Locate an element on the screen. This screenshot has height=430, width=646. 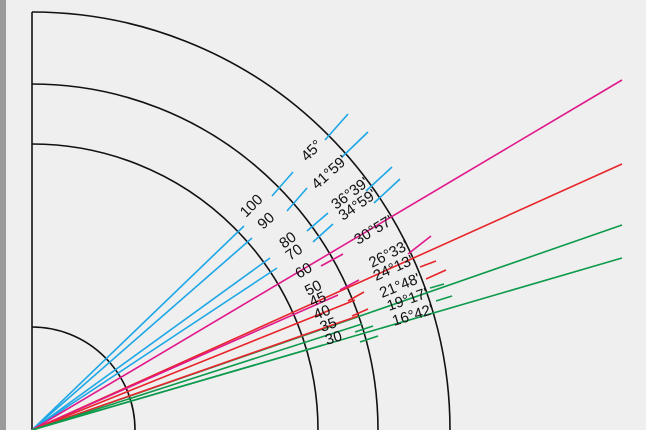
inner-label-60: 60 is located at coordinates (303, 270).